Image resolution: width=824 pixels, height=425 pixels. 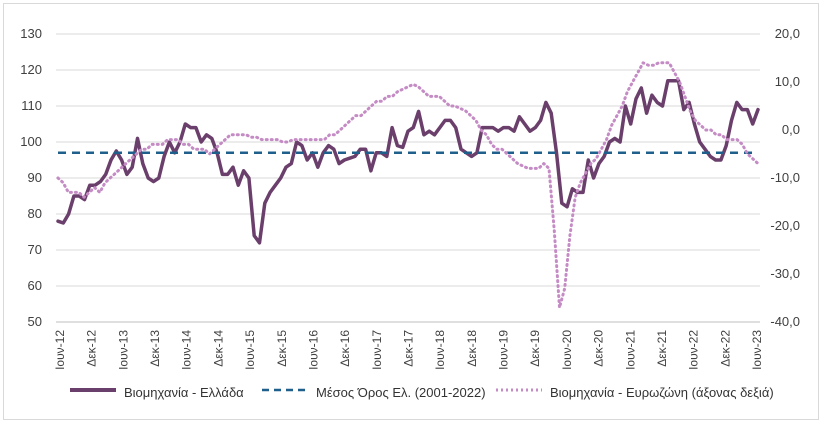 What do you see at coordinates (440, 350) in the screenshot?
I see `x-axis-tick-label: Ιουν-18` at bounding box center [440, 350].